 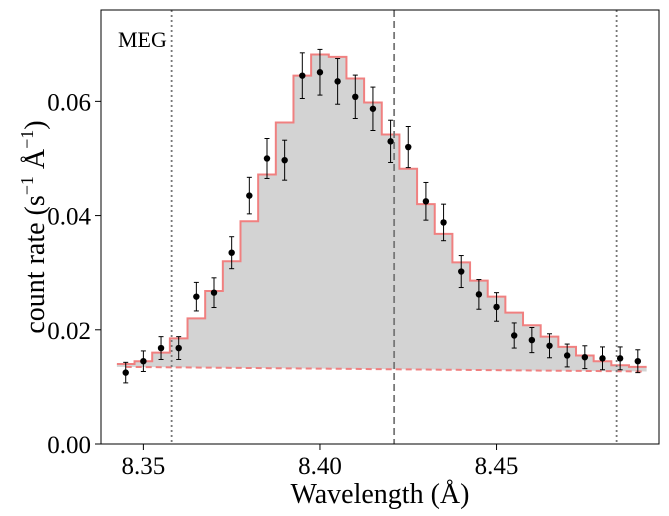 I want to click on y-axis-title-unit: Å, so click(x=35, y=162).